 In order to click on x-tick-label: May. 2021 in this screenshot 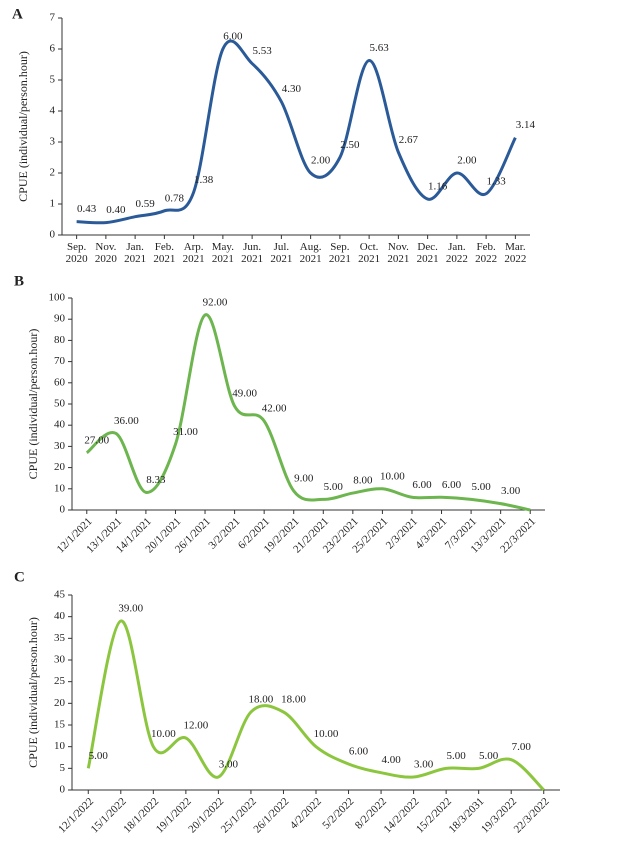, I will do `click(222, 253)`.